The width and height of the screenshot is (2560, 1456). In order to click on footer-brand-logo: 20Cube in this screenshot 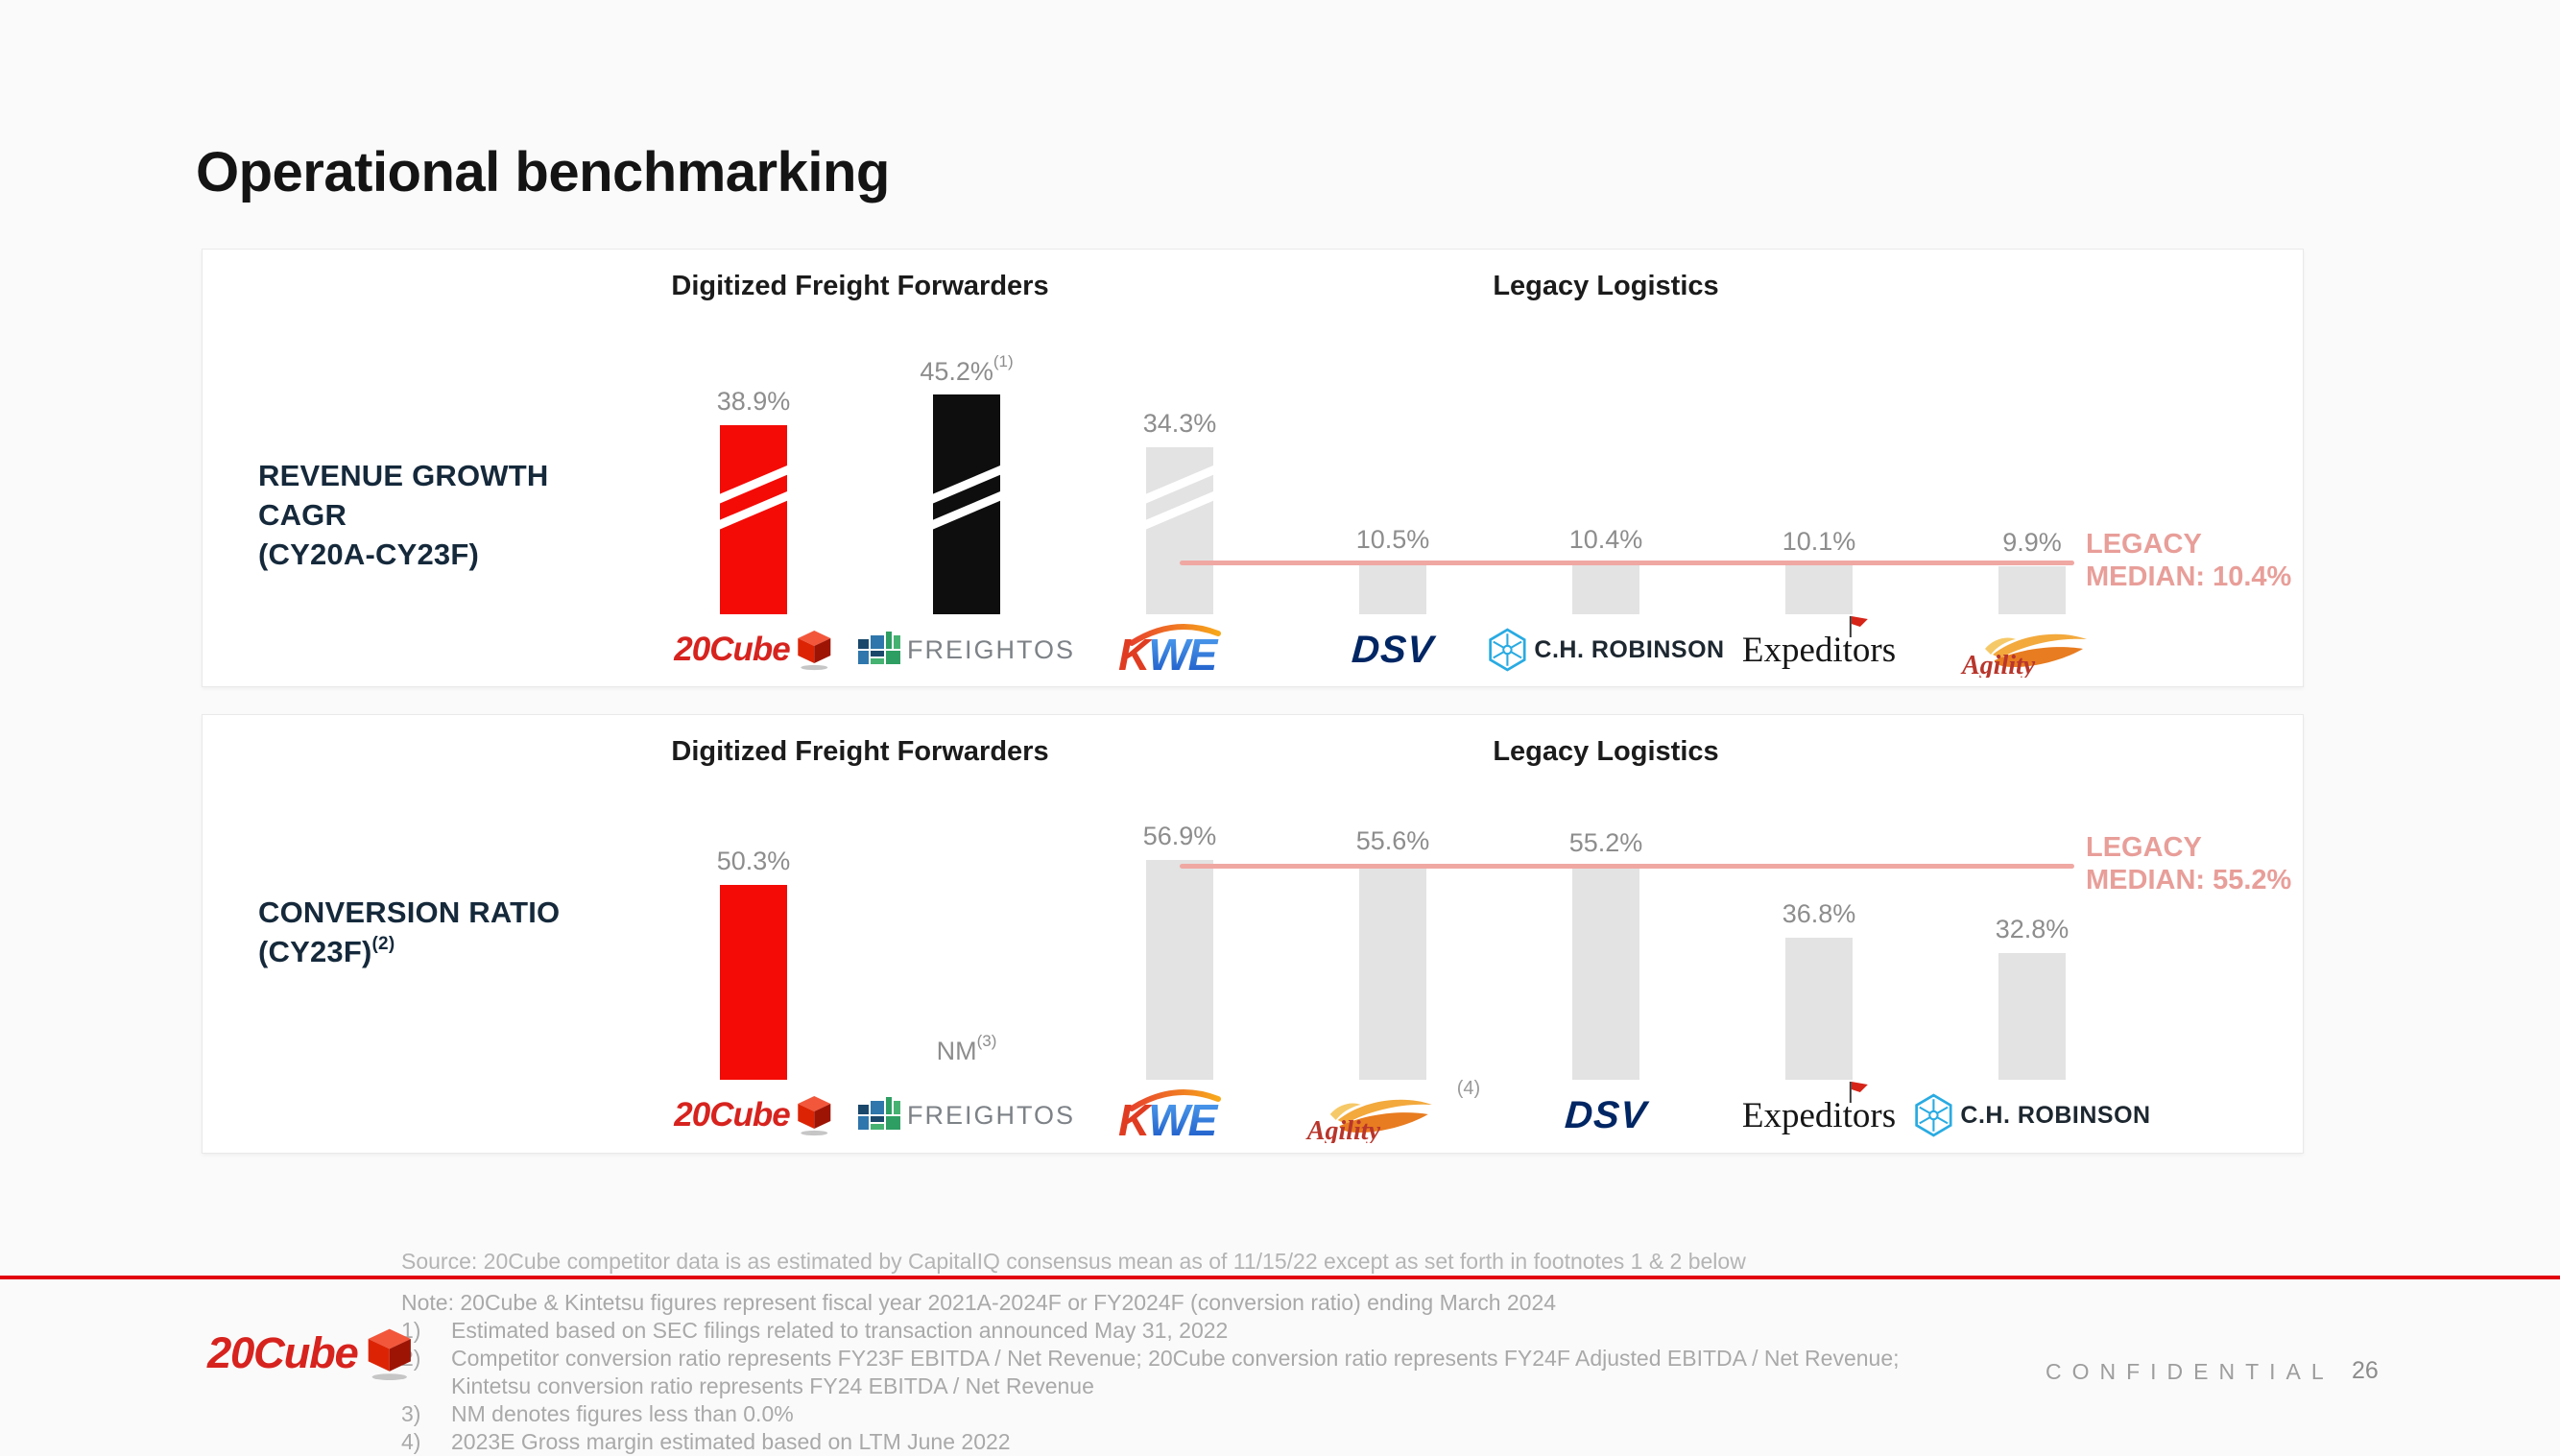, I will do `click(310, 1354)`.